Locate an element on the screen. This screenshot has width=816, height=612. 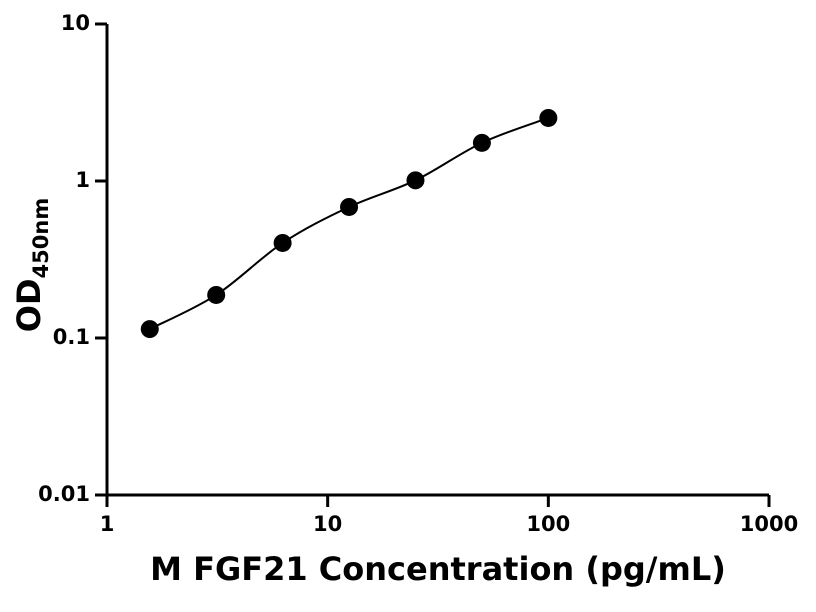
y-axis-label: OD450nm is located at coordinates (31, 265).